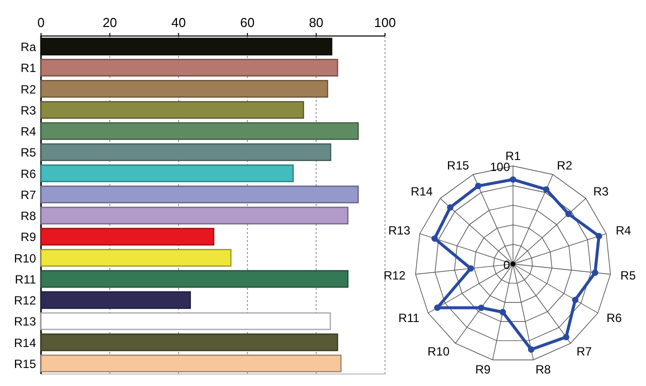  Describe the element at coordinates (25, 363) in the screenshot. I see `y-tick-label: R15` at that location.